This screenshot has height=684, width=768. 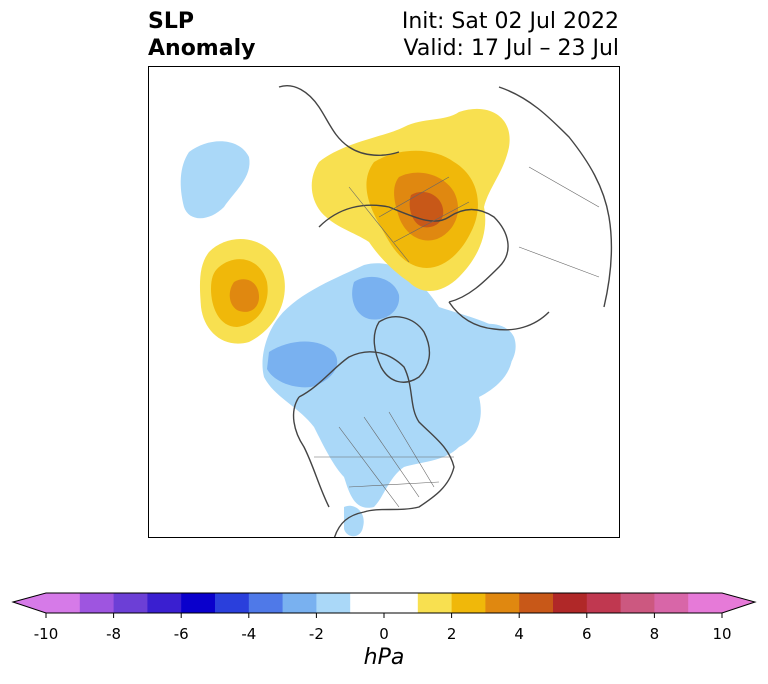 What do you see at coordinates (354, 521) in the screenshot?
I see `anomaly-florida-low` at bounding box center [354, 521].